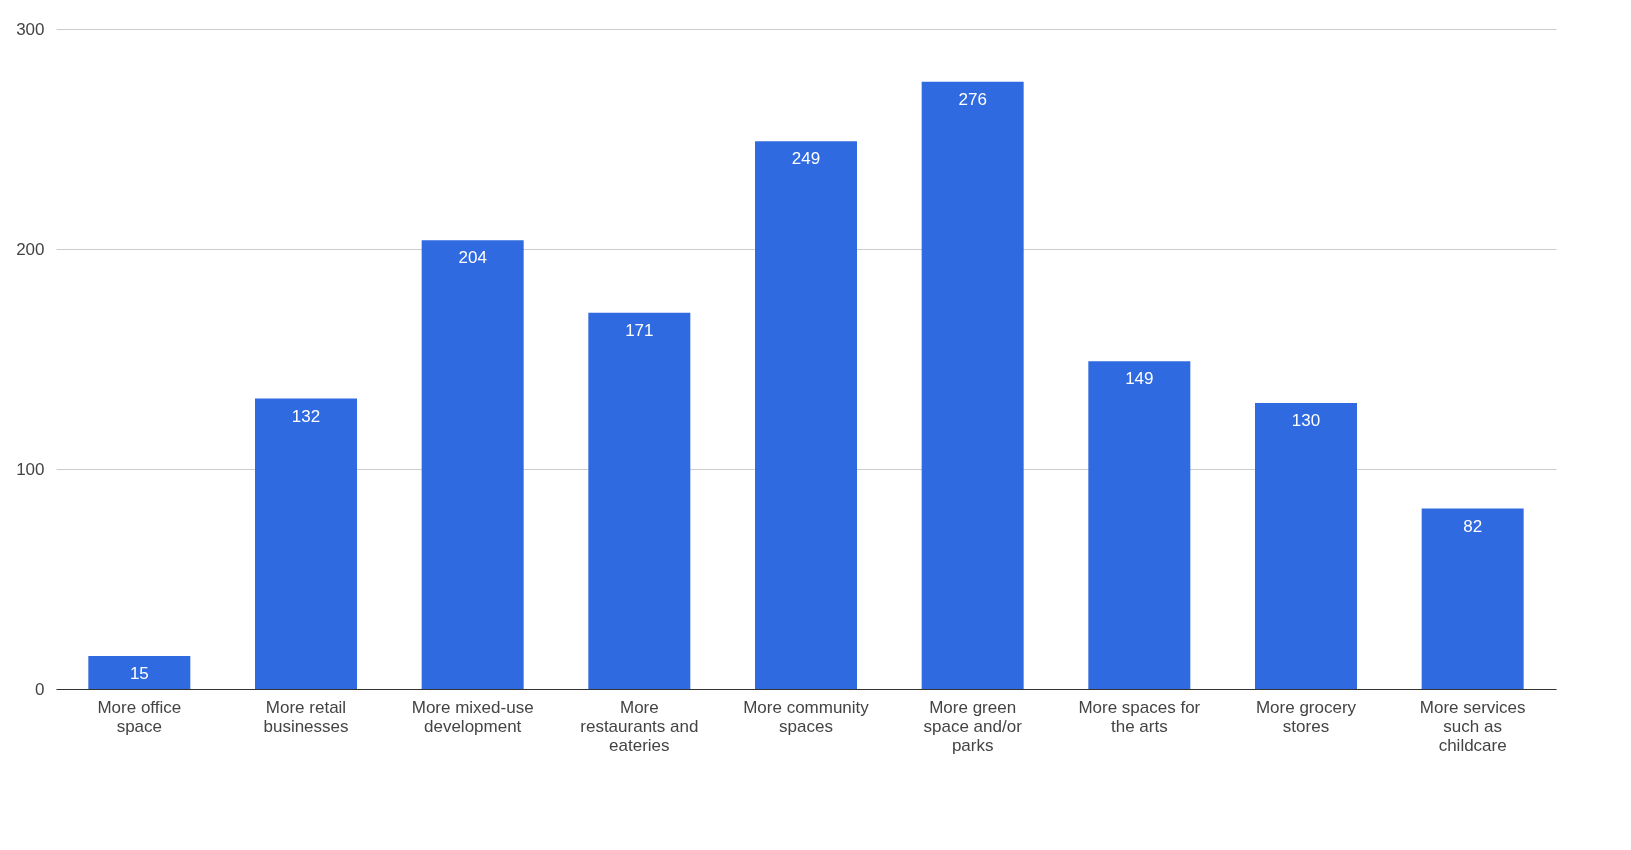  Describe the element at coordinates (306, 716) in the screenshot. I see `x-tick-label: More retail businesses` at that location.